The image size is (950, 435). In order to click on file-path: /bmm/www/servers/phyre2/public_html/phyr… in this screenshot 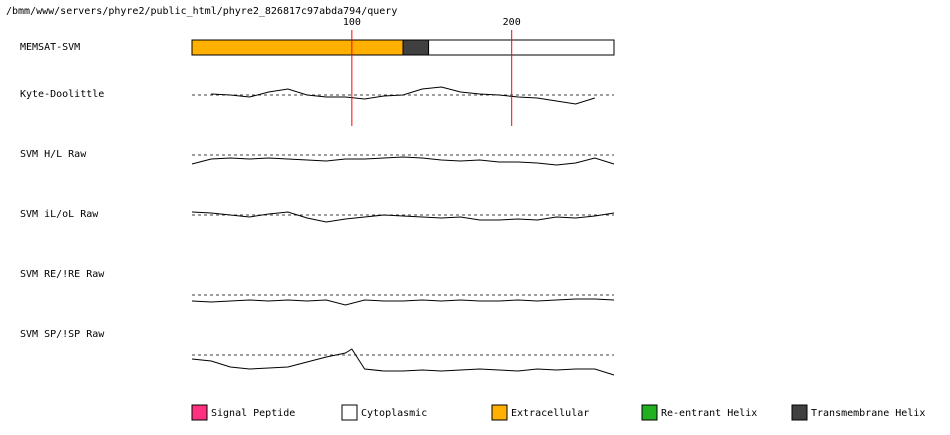, I will do `click(201, 11)`.